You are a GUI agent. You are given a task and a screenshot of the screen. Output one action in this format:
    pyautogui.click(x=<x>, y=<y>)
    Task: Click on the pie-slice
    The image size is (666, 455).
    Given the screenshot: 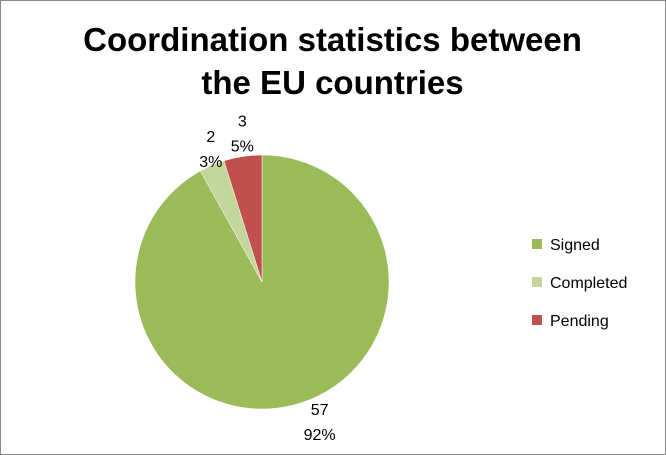 What is the action you would take?
    pyautogui.click(x=243, y=218)
    